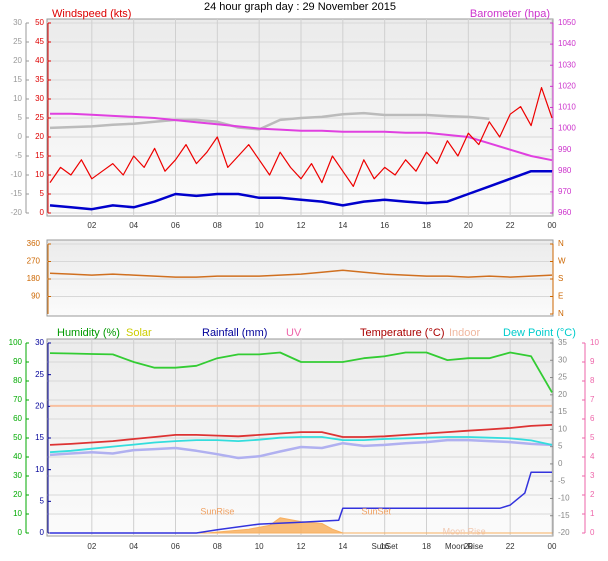  I want to click on event-label: SunSet, so click(385, 546).